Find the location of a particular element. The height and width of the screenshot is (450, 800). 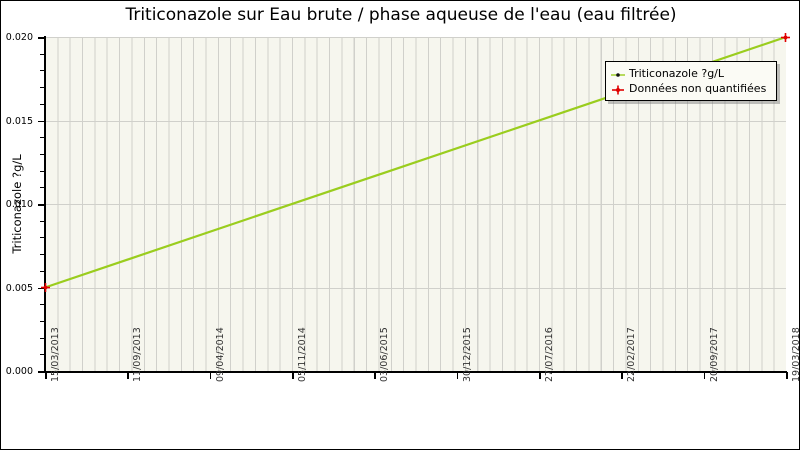

y-tick-label: 0.020 is located at coordinates (19, 37).